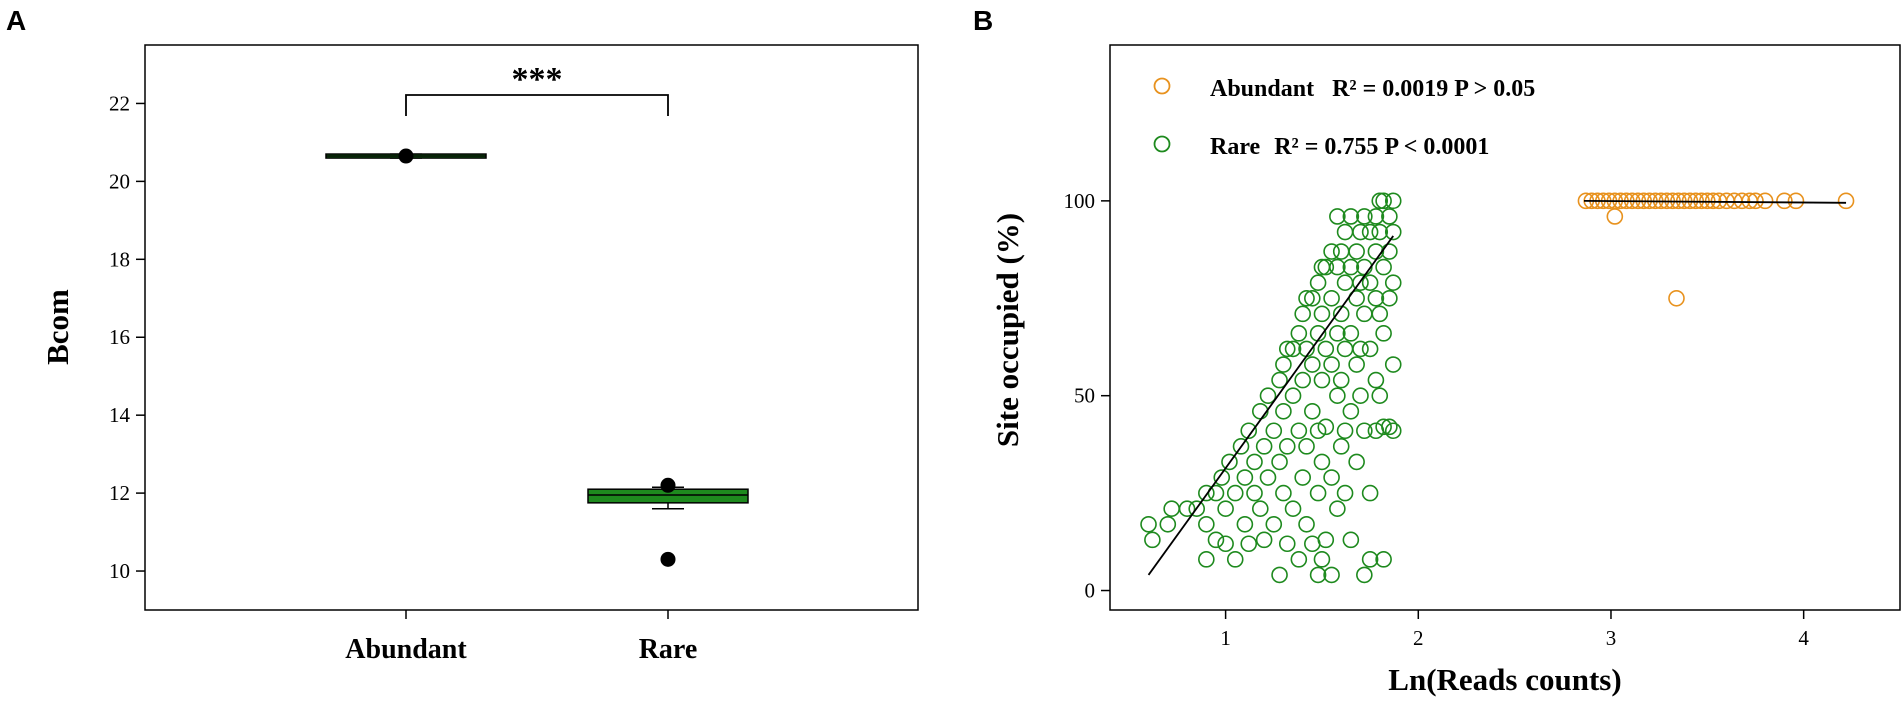  I want to click on legend-name-rare: Rare, so click(1235, 147).